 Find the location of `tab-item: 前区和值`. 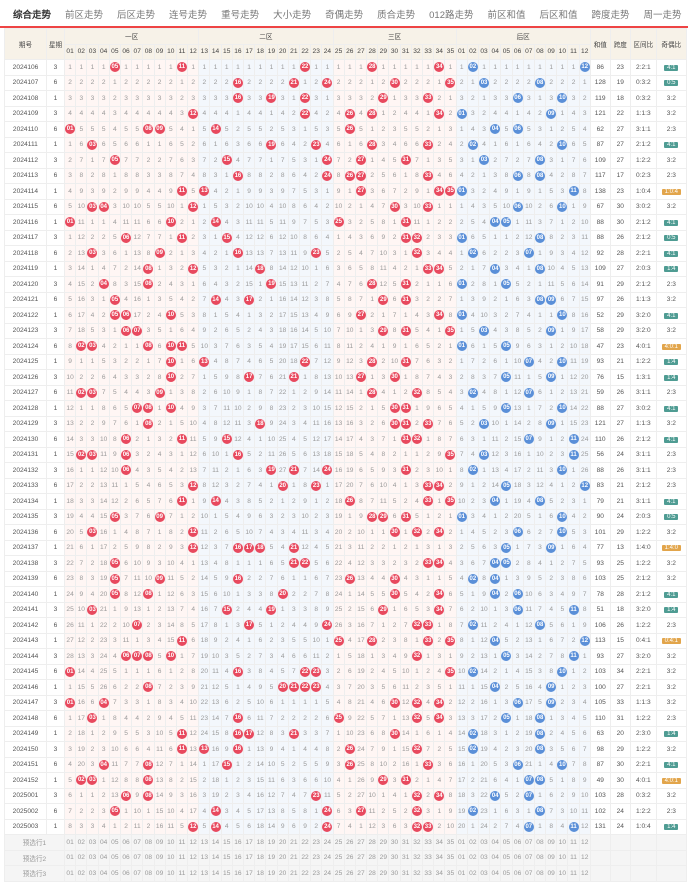

tab-item: 前区和值 is located at coordinates (506, 16).